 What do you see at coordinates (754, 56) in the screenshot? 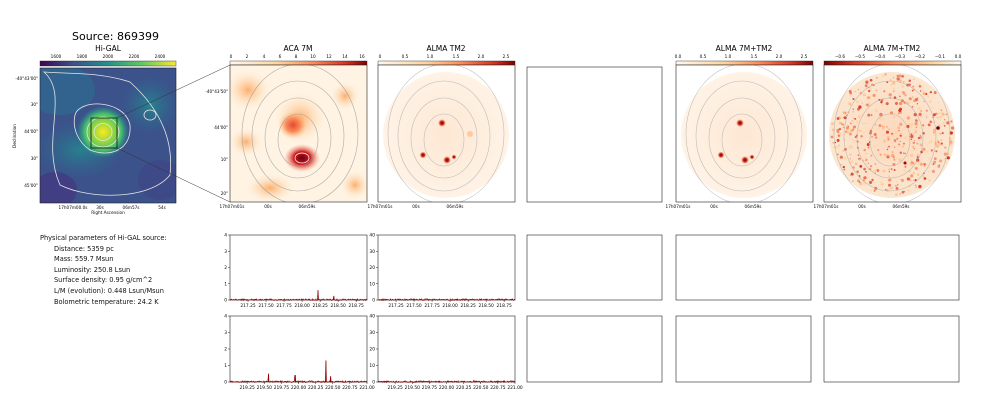
I see `comb-cbar-tick: 1.5` at bounding box center [754, 56].